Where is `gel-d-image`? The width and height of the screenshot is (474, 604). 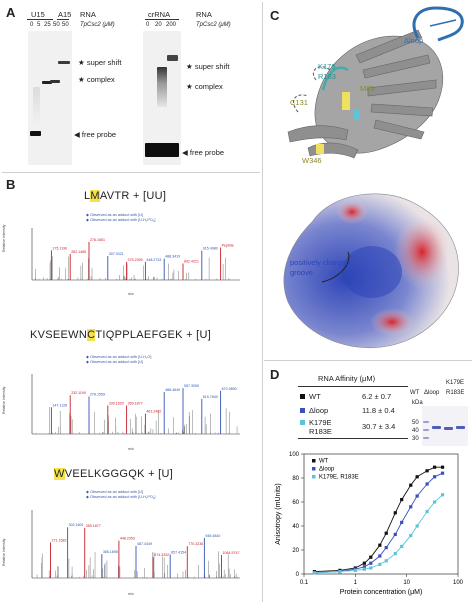 gel-d-image is located at coordinates (445, 426).